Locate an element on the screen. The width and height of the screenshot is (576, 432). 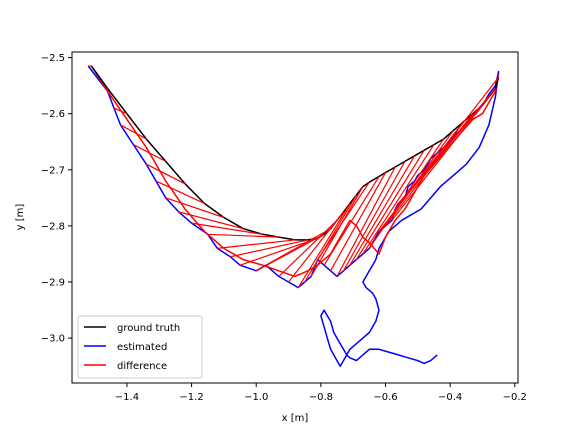
x-axis-ticks: −1.4 −1.2 −1.0 −0.8 −0.6 −0.4 −0.2 is located at coordinates (321, 393).